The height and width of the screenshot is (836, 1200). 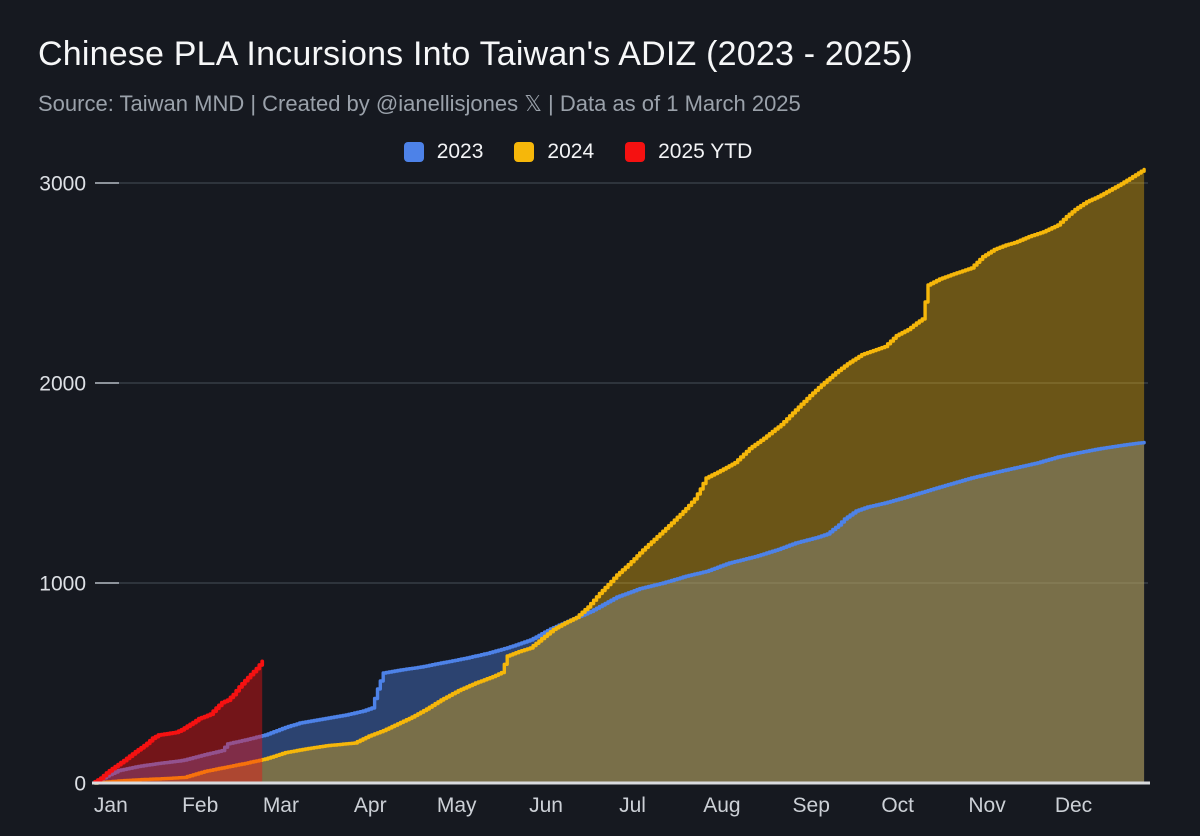 What do you see at coordinates (811, 805) in the screenshot?
I see `x-tick-label-sep: Sep` at bounding box center [811, 805].